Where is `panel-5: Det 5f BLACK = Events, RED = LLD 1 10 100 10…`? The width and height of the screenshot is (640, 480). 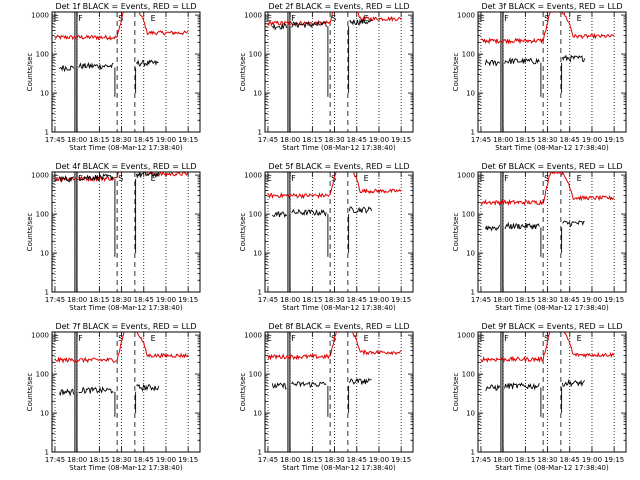
panel-5: Det 5f BLACK = Events, RED = LLD 1 10 100 10… is located at coordinates (326, 237).